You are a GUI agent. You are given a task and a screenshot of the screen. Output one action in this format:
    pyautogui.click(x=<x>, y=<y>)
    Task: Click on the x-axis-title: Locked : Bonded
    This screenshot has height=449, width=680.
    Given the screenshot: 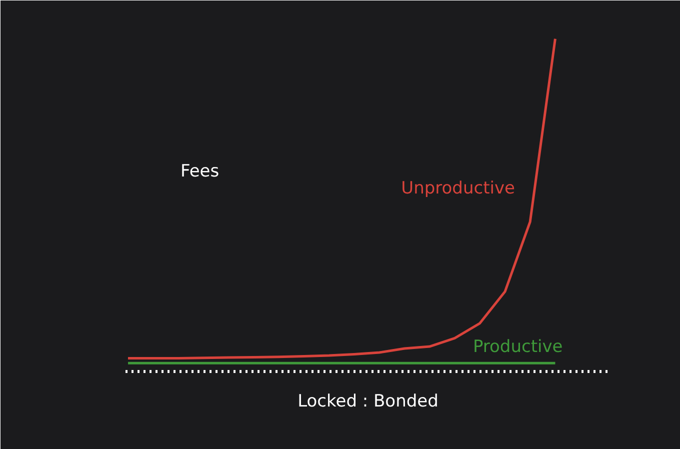 What is the action you would take?
    pyautogui.click(x=368, y=402)
    